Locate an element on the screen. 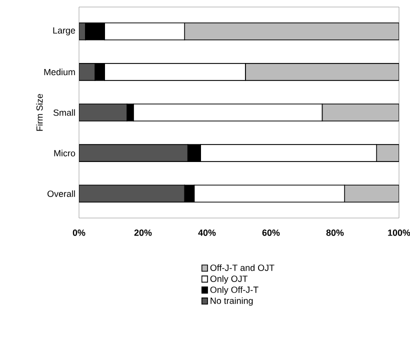 The width and height of the screenshot is (410, 345). legend-label: Only OJT is located at coordinates (229, 279).